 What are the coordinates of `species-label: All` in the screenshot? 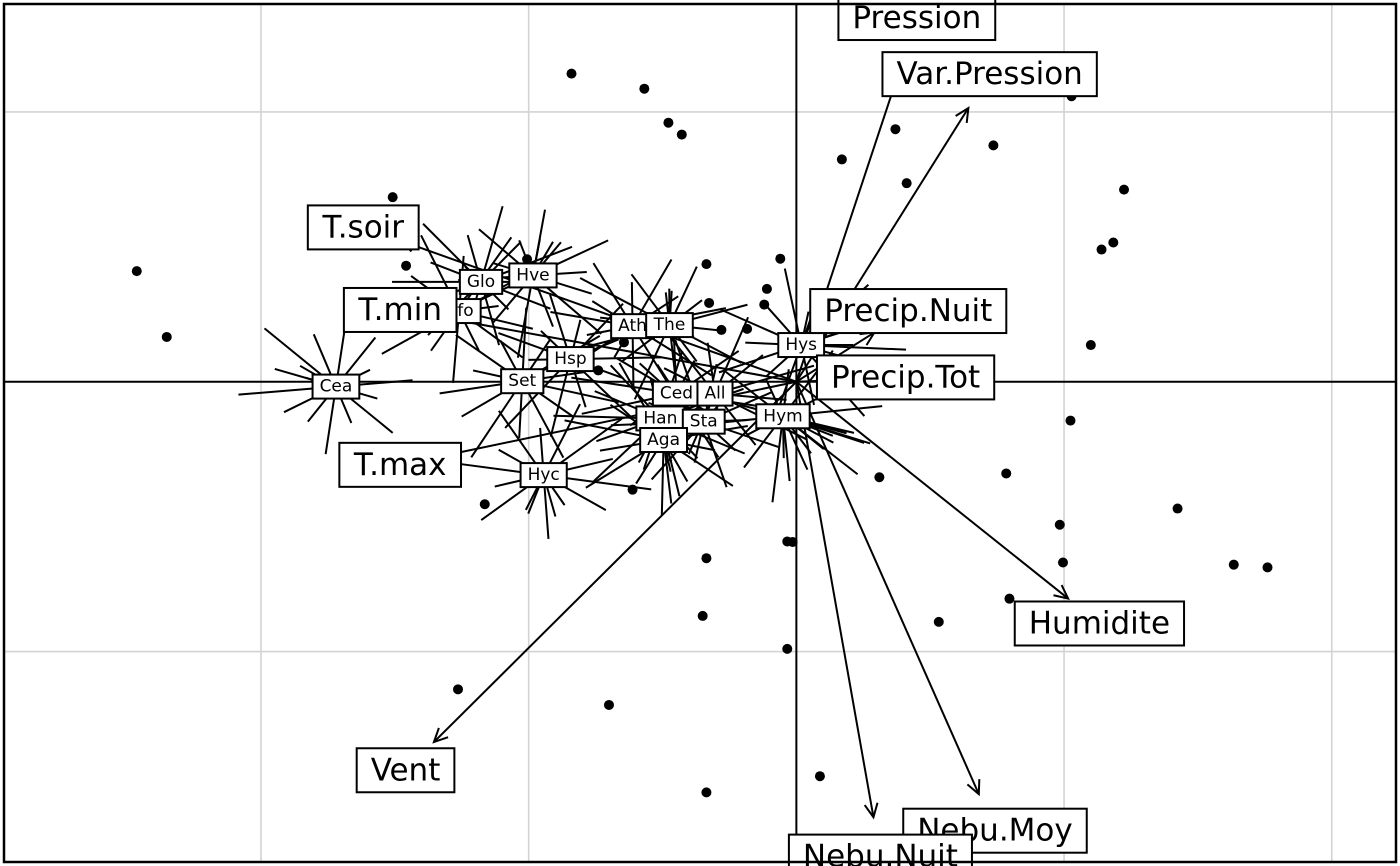 It's located at (714, 394).